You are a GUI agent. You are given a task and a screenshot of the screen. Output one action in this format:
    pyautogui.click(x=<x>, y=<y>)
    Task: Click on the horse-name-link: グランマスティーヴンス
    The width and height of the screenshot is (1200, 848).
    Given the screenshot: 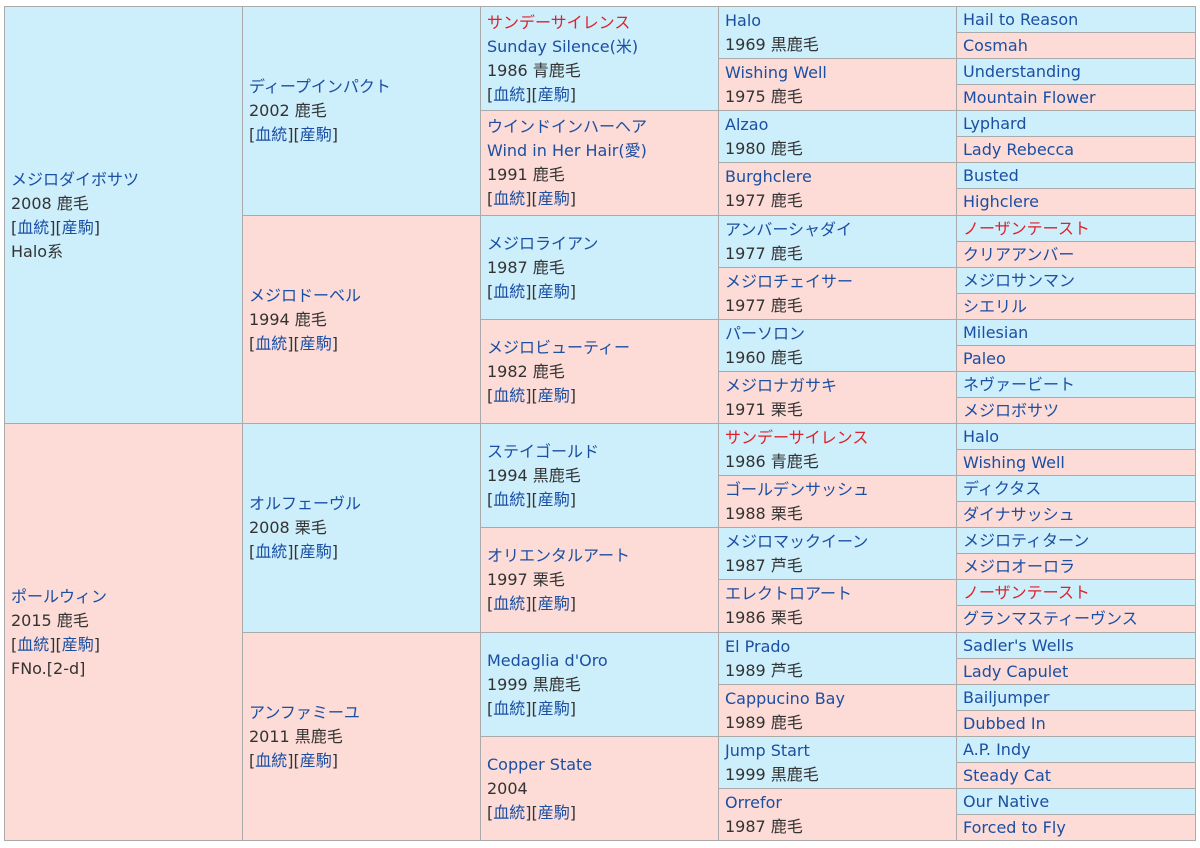 What is the action you would take?
    pyautogui.click(x=1050, y=619)
    